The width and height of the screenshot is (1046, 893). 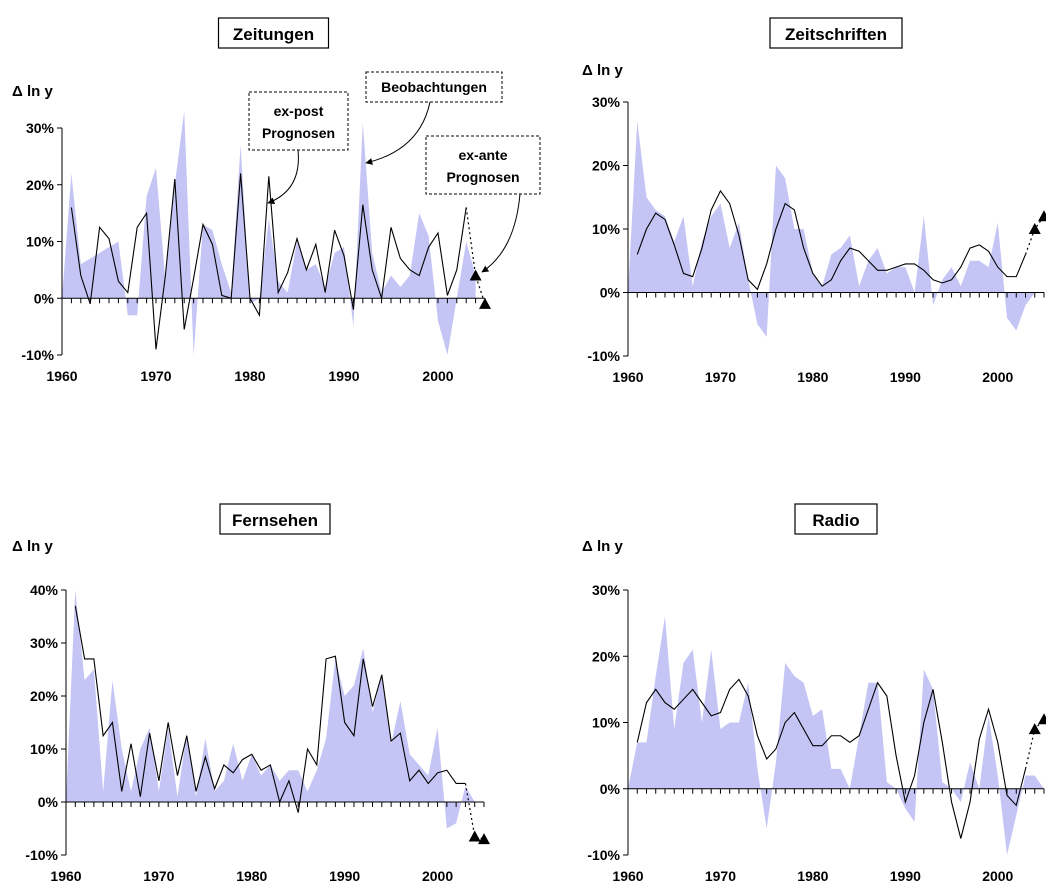 I want to click on zeitungen-ytick-label: -10%, so click(x=37, y=355).